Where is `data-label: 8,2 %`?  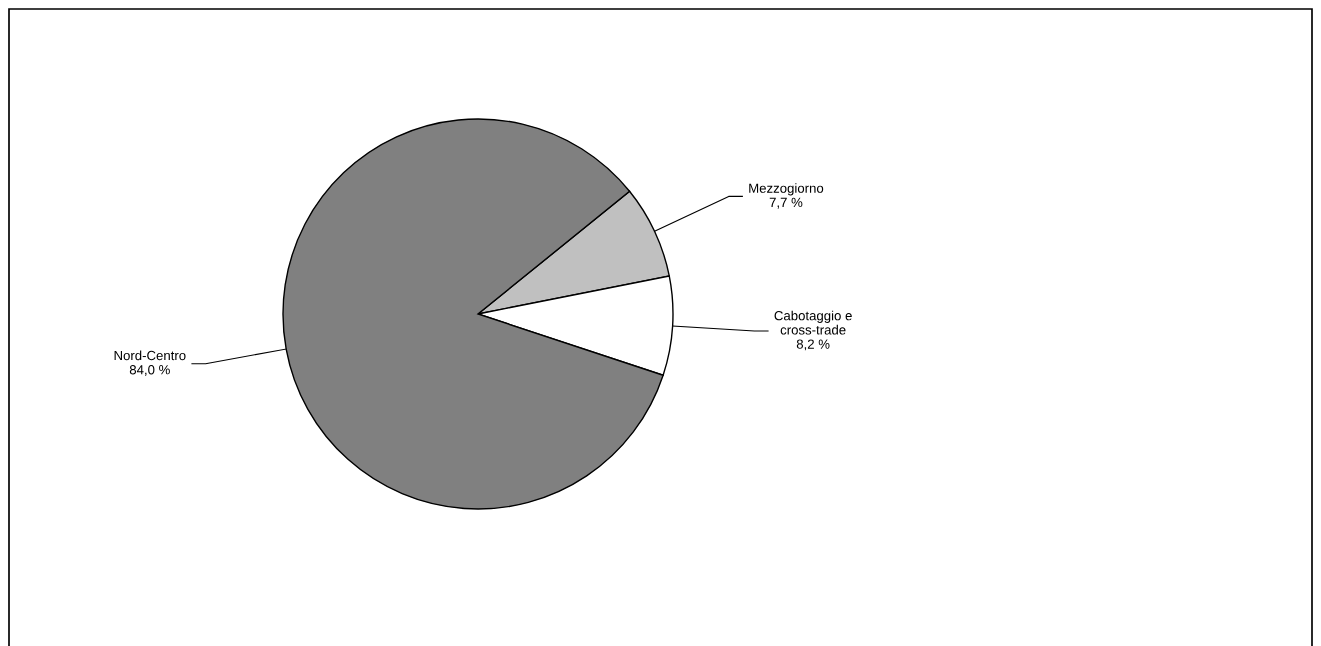 data-label: 8,2 % is located at coordinates (813, 345).